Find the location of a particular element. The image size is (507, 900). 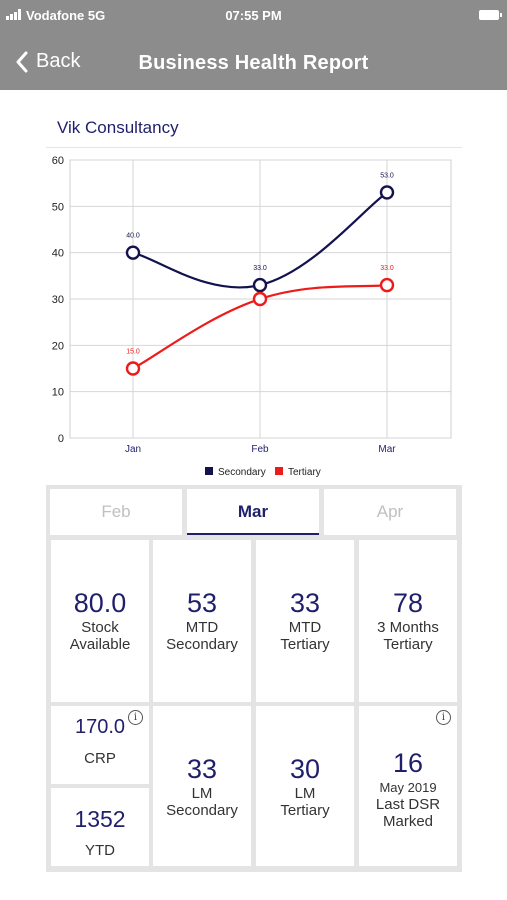

tab-apr: Apr is located at coordinates (390, 512).